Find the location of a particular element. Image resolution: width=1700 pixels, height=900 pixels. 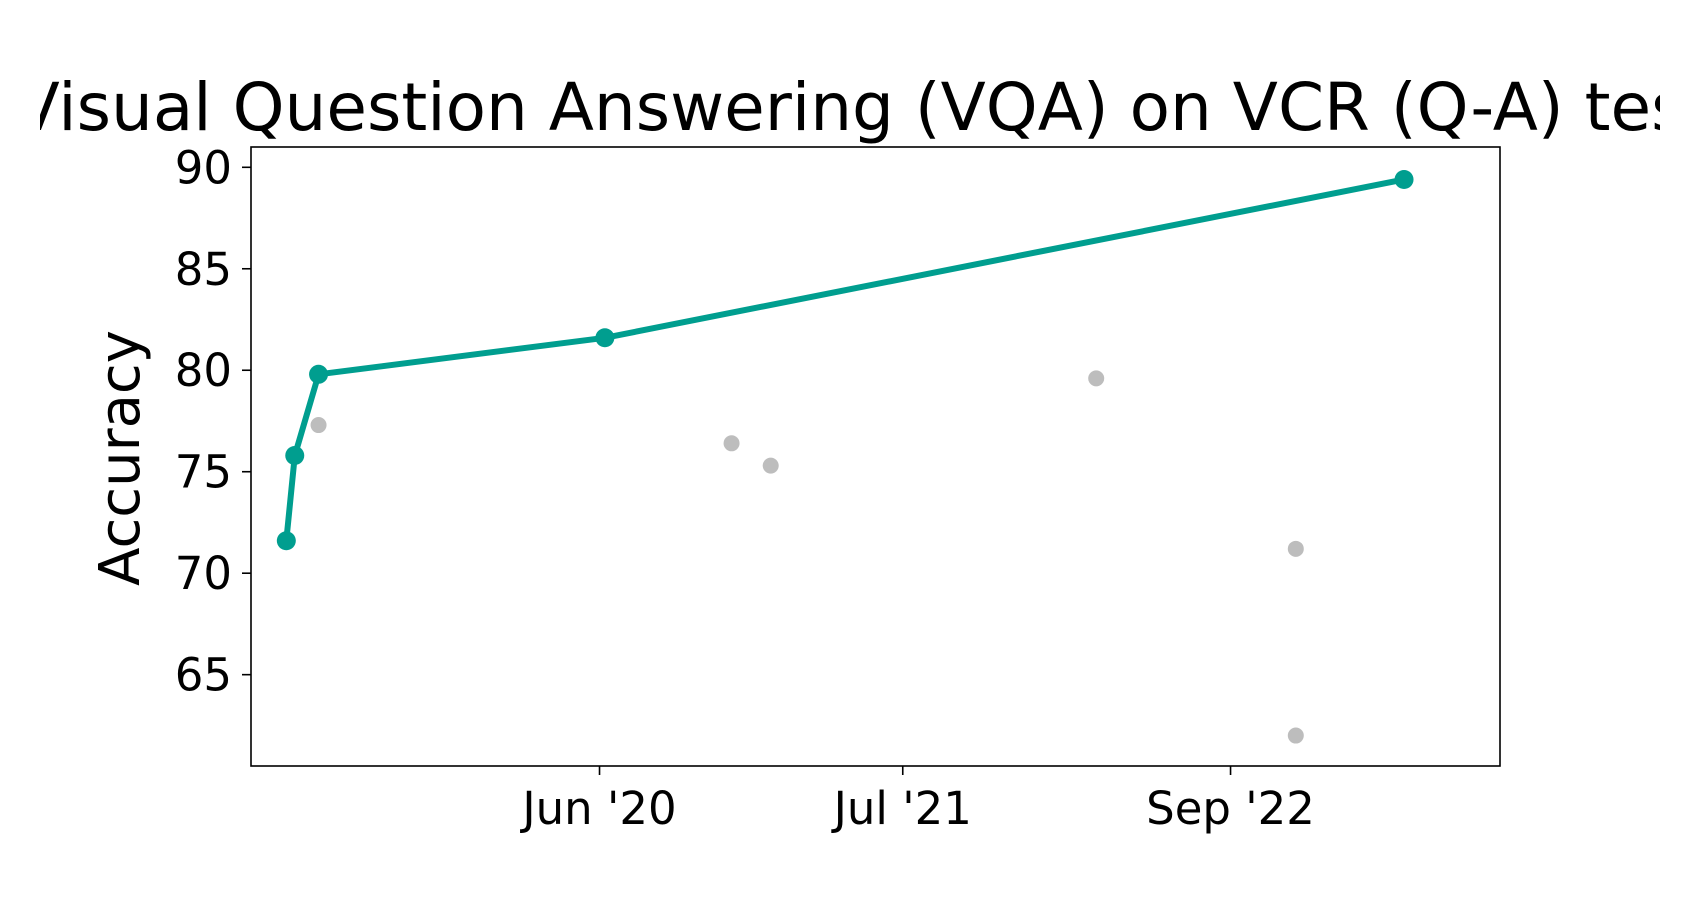

y-tick-label: 90 is located at coordinates (203, 167).